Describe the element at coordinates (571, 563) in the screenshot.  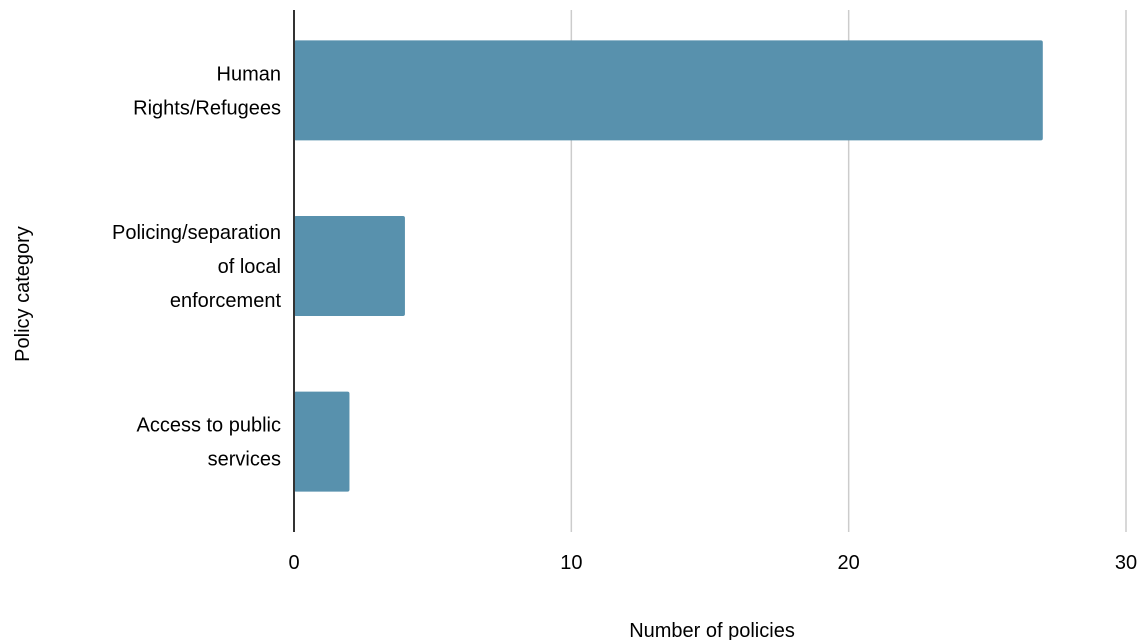
I see `x-tick-label: 10` at that location.